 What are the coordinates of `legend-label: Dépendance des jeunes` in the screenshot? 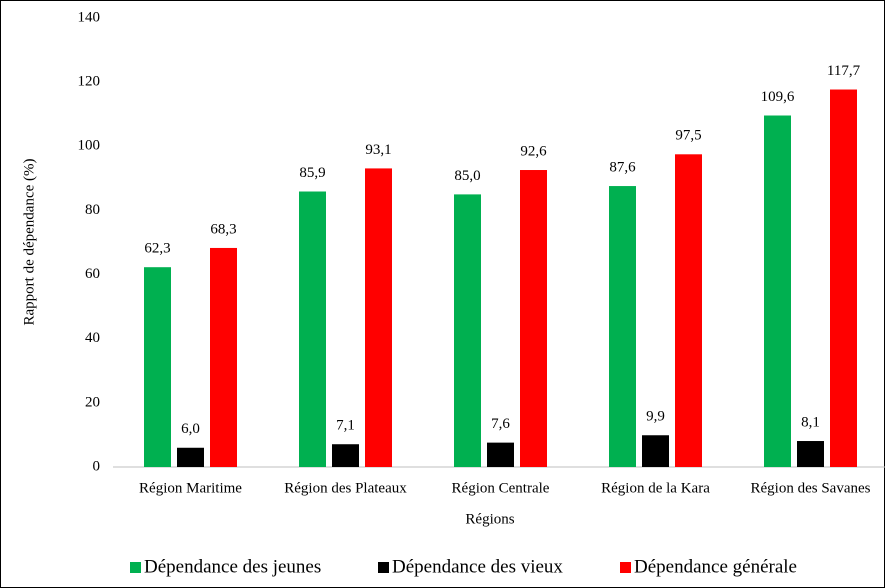 It's located at (232, 566).